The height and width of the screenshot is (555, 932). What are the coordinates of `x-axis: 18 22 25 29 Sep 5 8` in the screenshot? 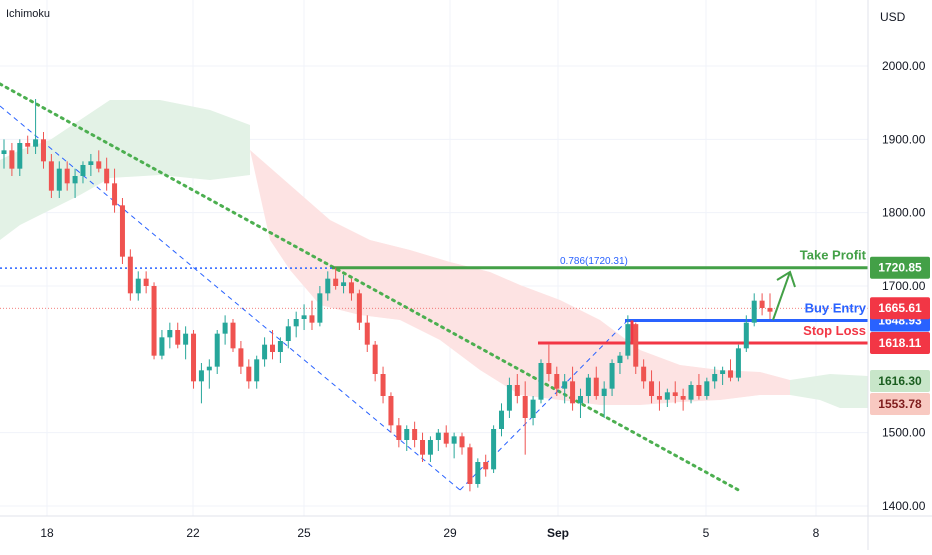 It's located at (466, 527).